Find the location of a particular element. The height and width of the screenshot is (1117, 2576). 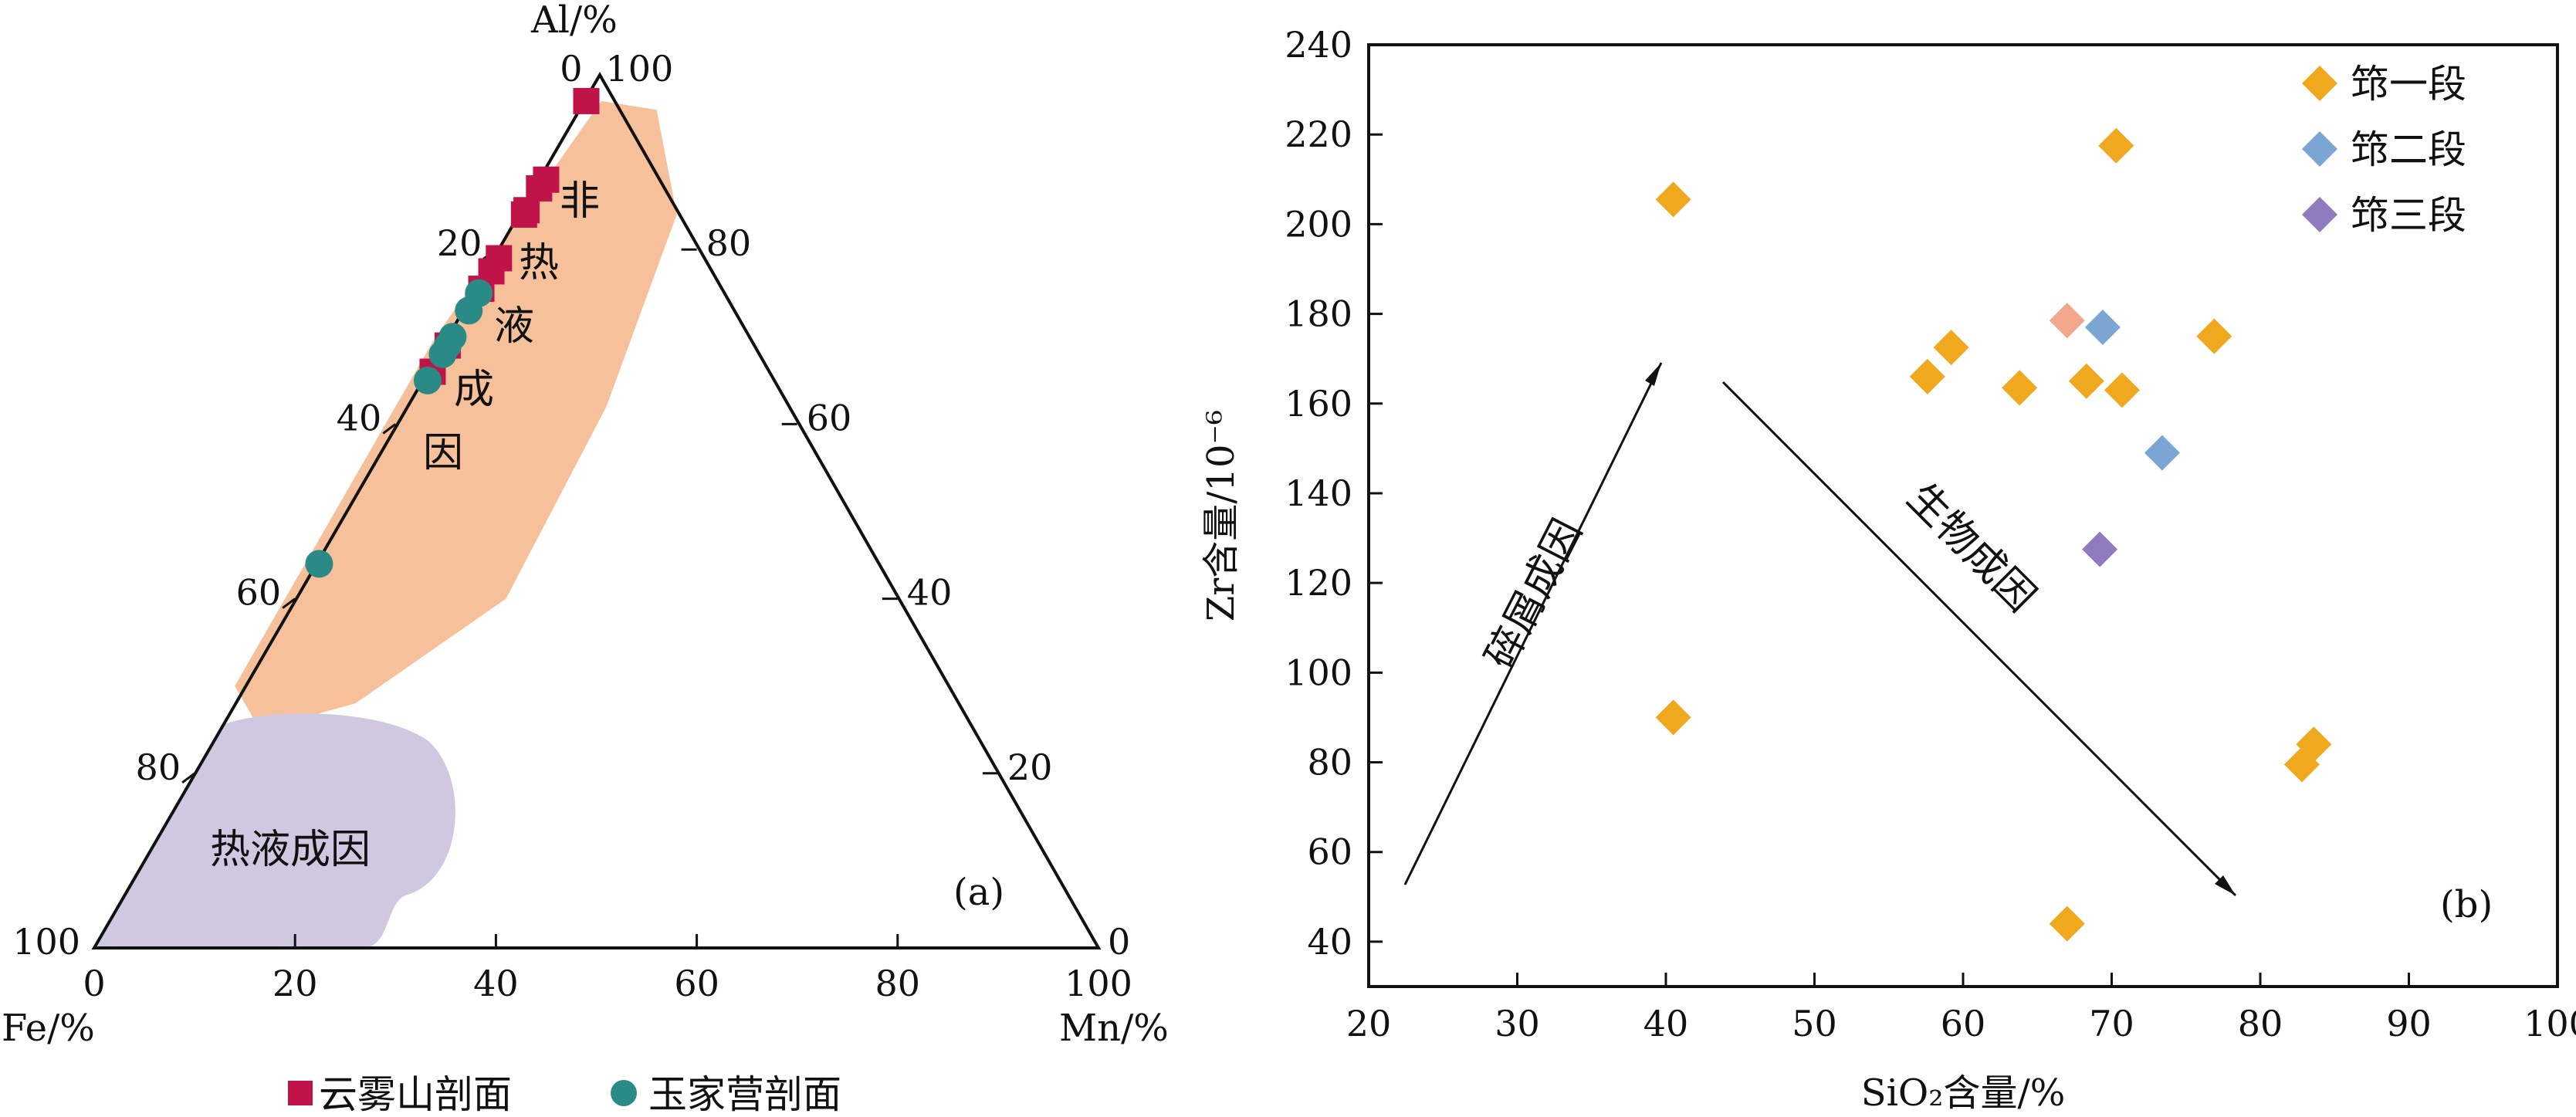

region-label-hydrothermal: 热液成因 is located at coordinates (290, 850).